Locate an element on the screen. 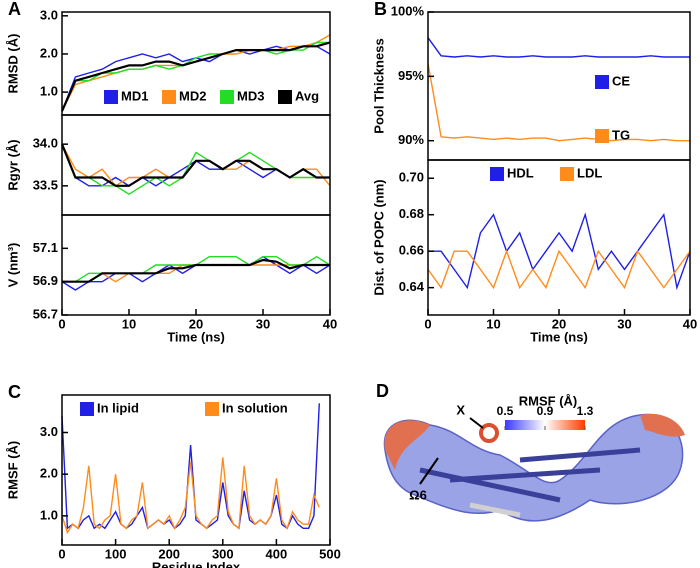  legend-label: Avg is located at coordinates (307, 95).